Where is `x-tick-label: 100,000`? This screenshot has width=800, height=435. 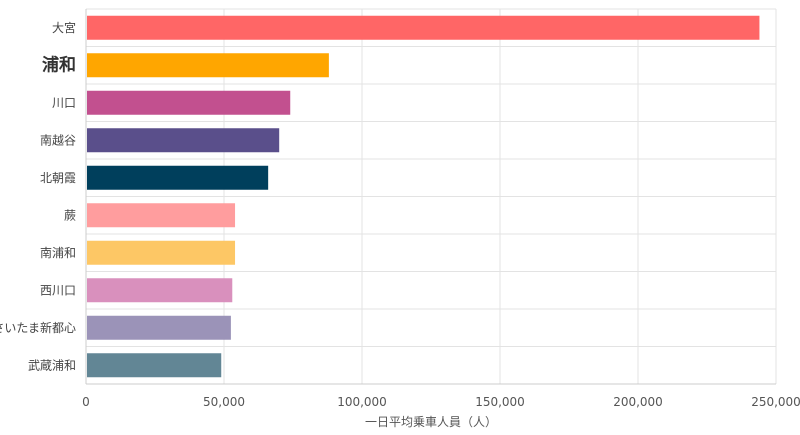
x-tick-label: 100,000 is located at coordinates (362, 402).